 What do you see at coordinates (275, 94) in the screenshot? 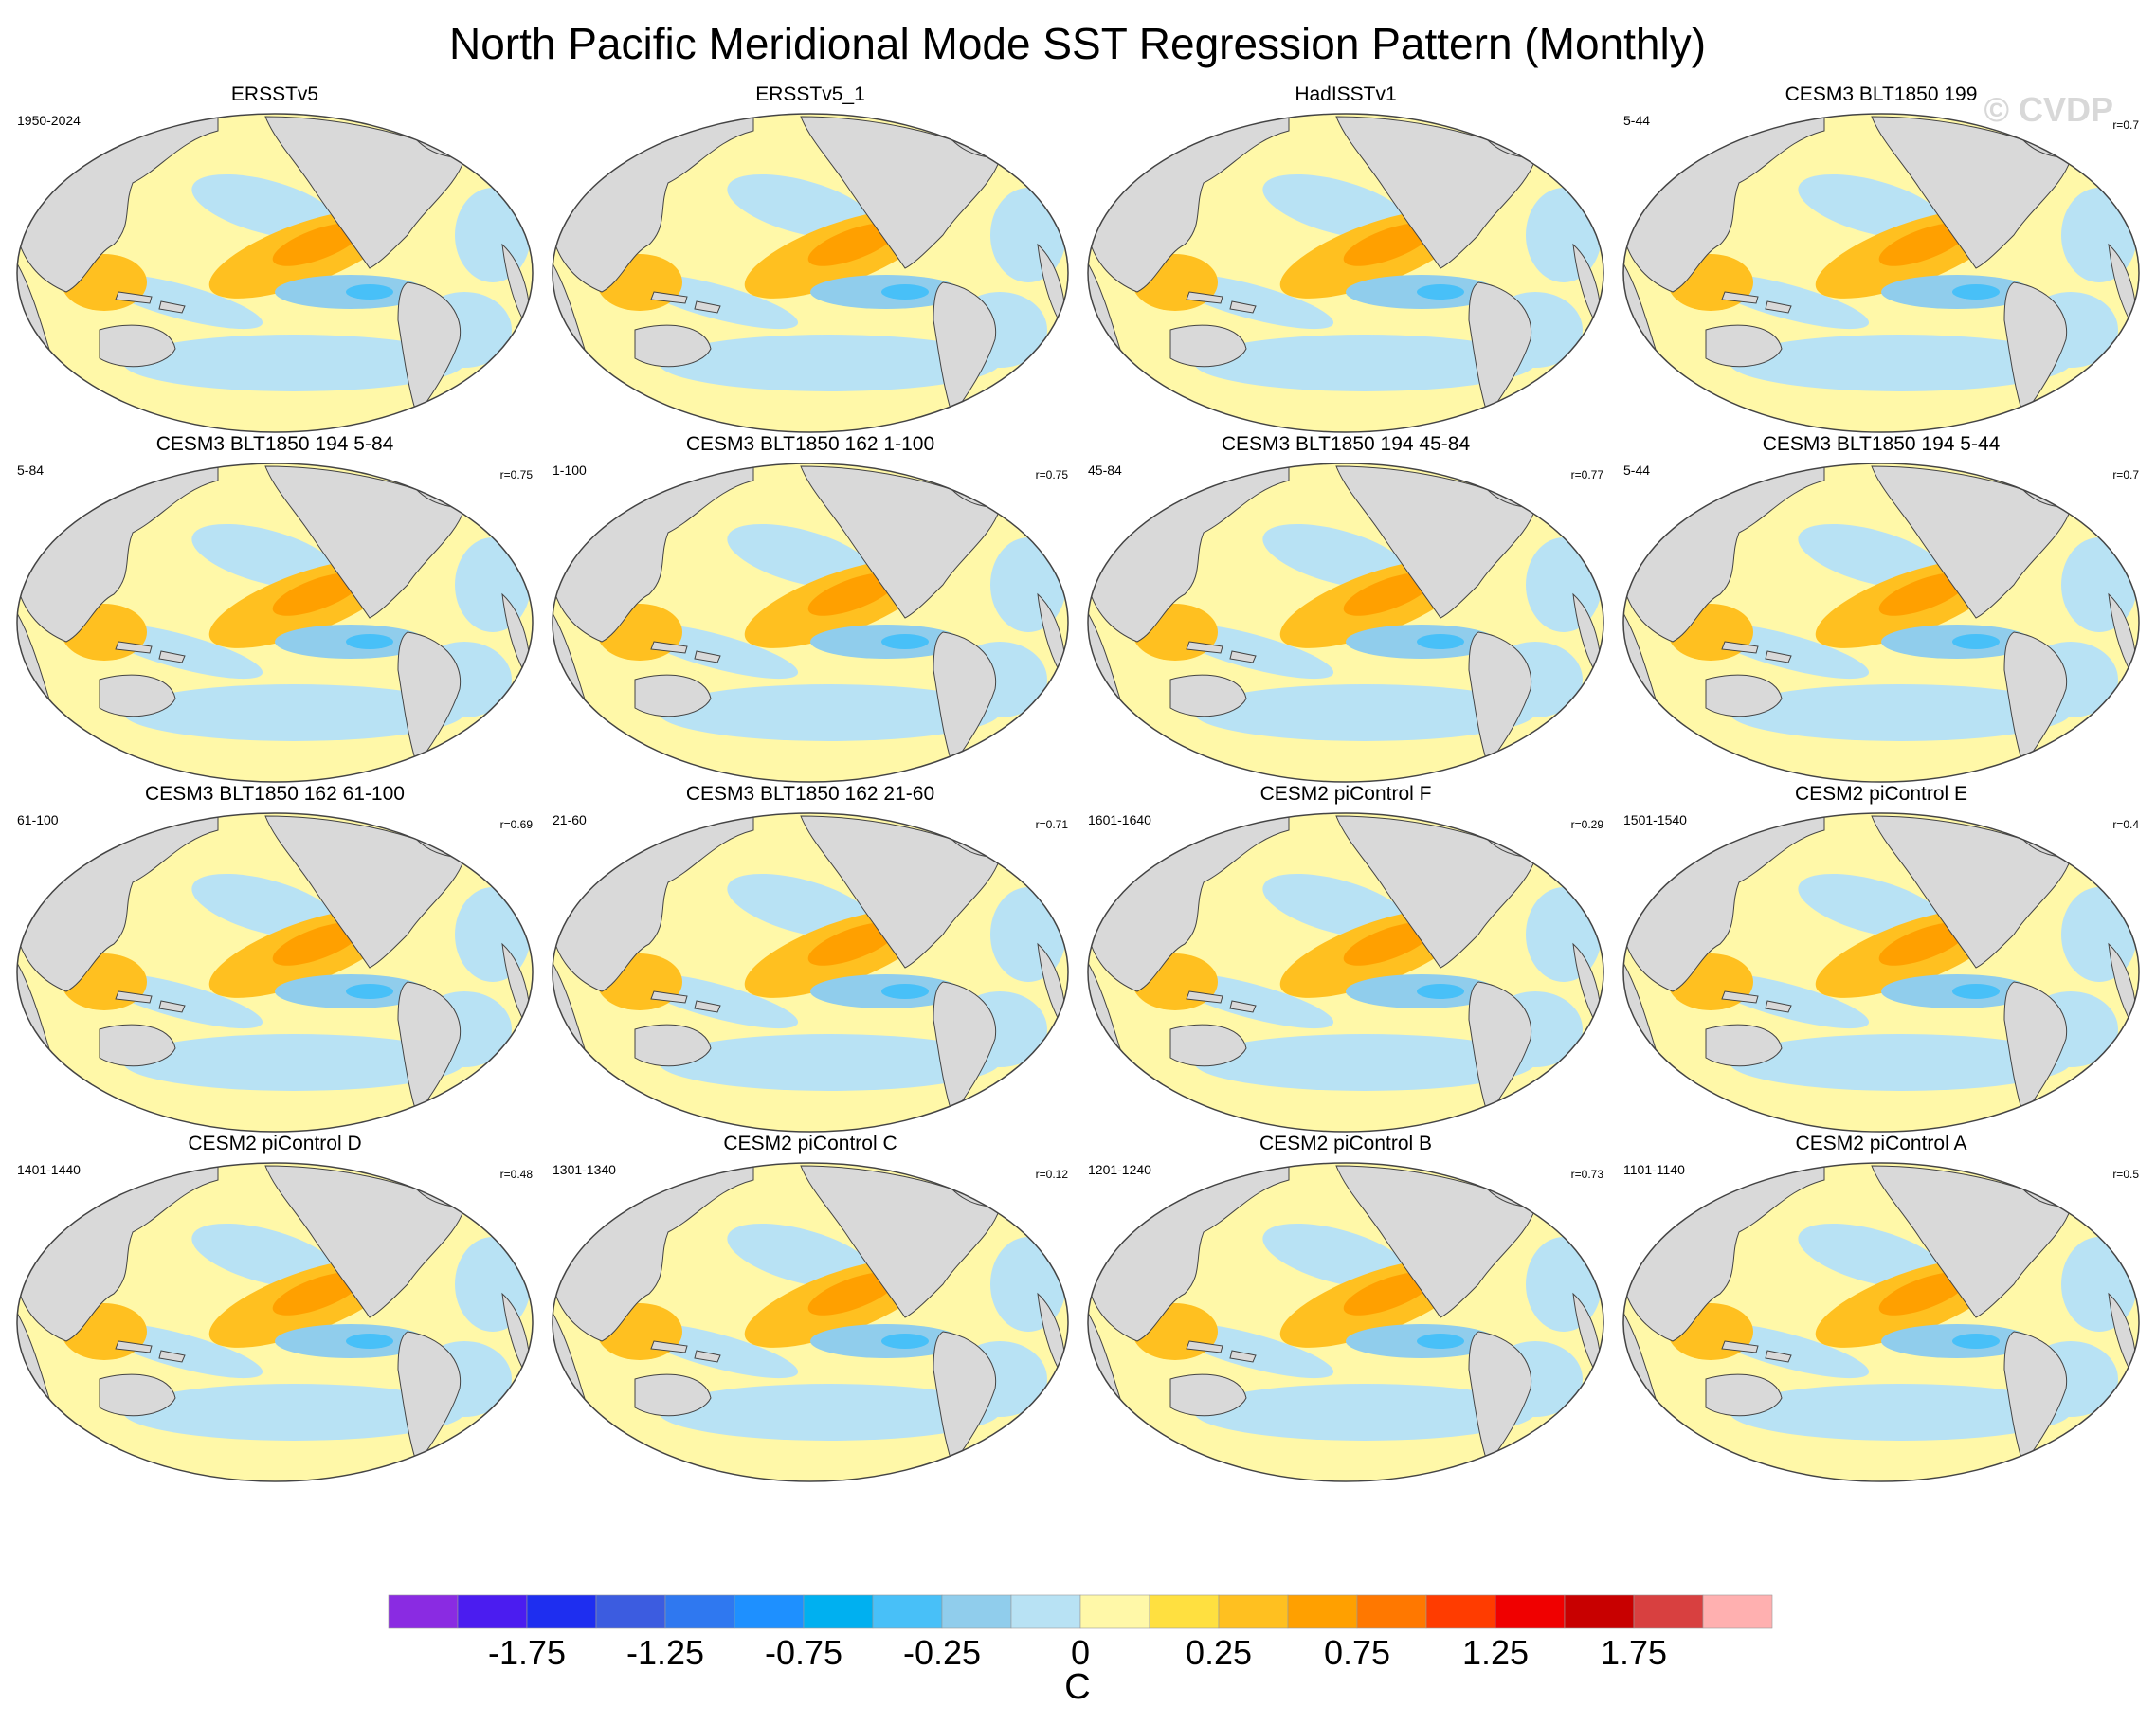
I see `panel-title: ERSSTv5` at bounding box center [275, 94].